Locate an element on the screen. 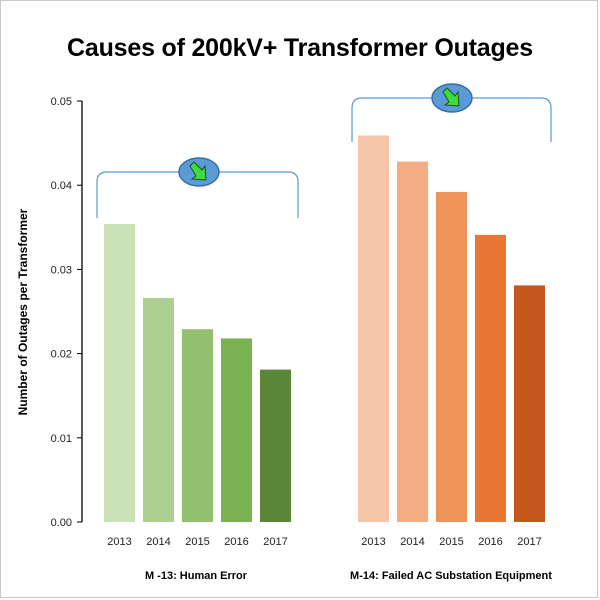 This screenshot has height=600, width=600. y-axis-label: Number of Outages per Transformer is located at coordinates (23, 311).